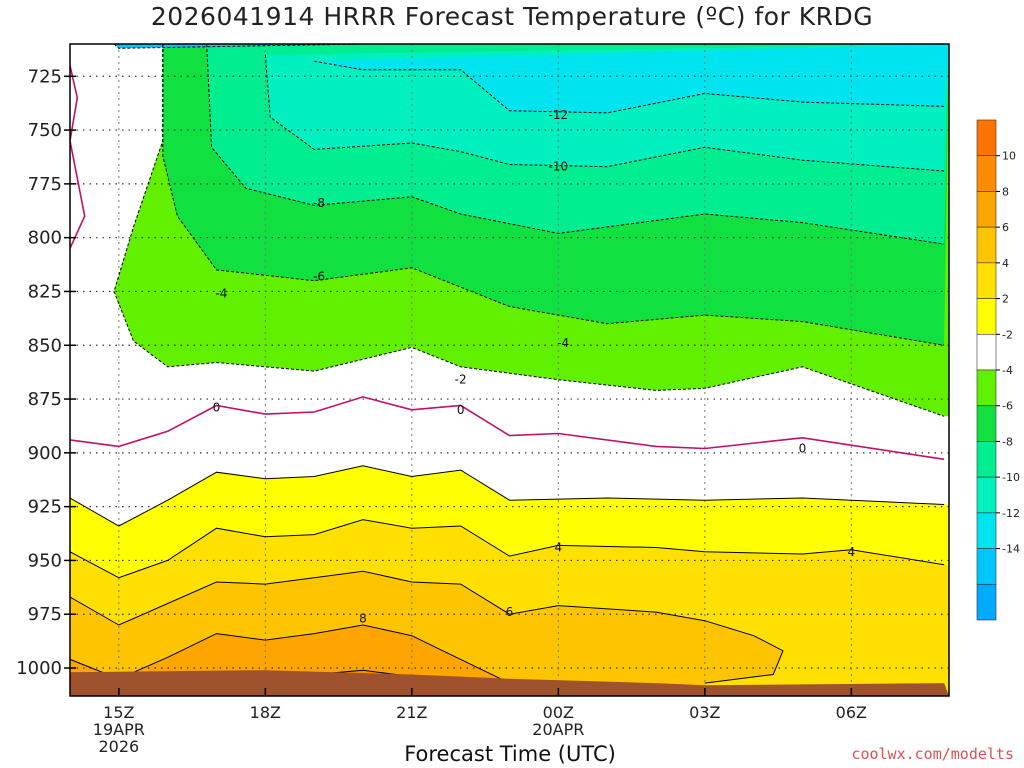  Describe the element at coordinates (1005, 299) in the screenshot. I see `colorbar-tick-label: 2` at that location.